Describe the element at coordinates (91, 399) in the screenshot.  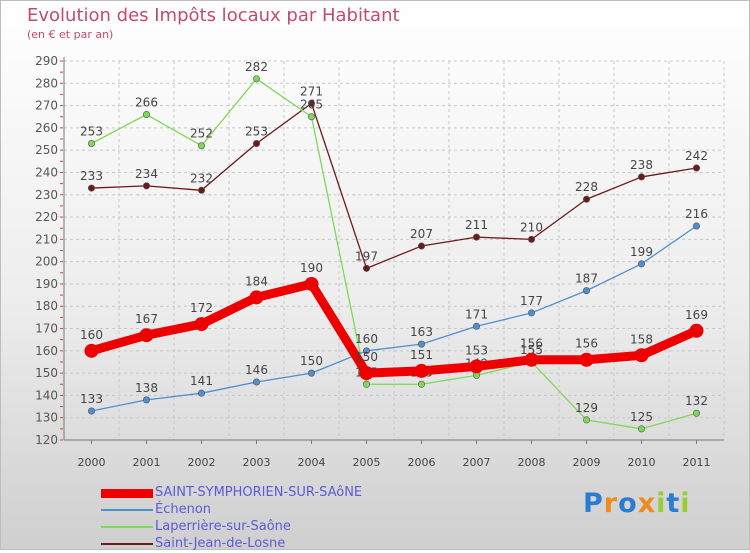
I see `data-label: 133` at that location.